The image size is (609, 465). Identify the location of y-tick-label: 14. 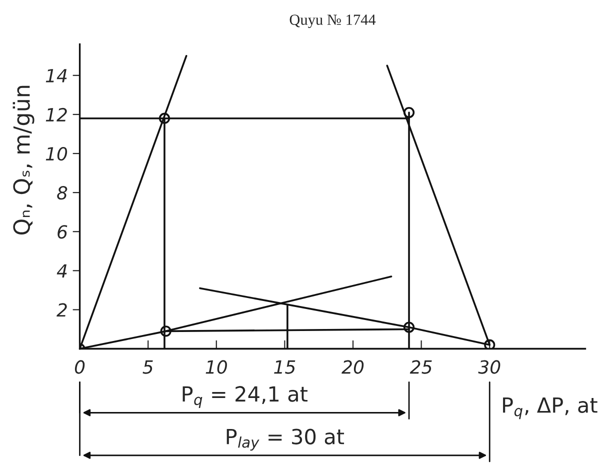
(56, 75).